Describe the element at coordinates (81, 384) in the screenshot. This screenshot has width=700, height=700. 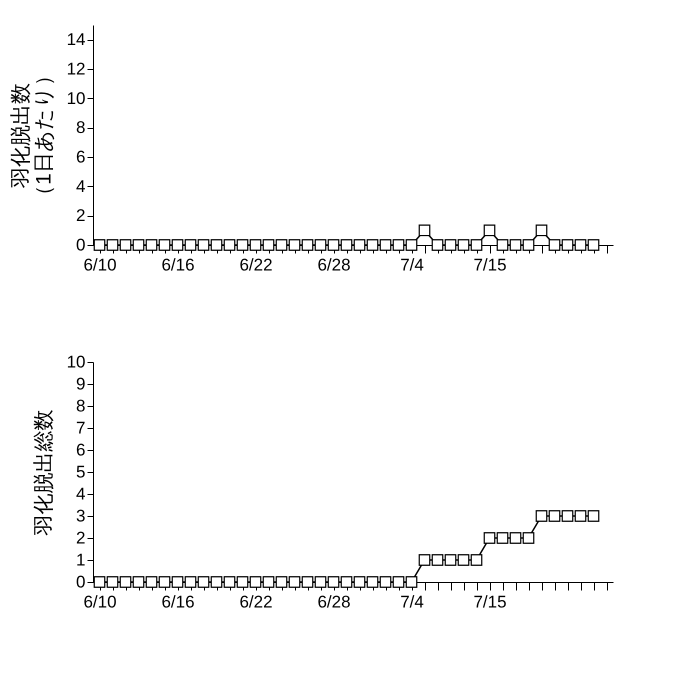
I see `y-tick-label: 9` at that location.